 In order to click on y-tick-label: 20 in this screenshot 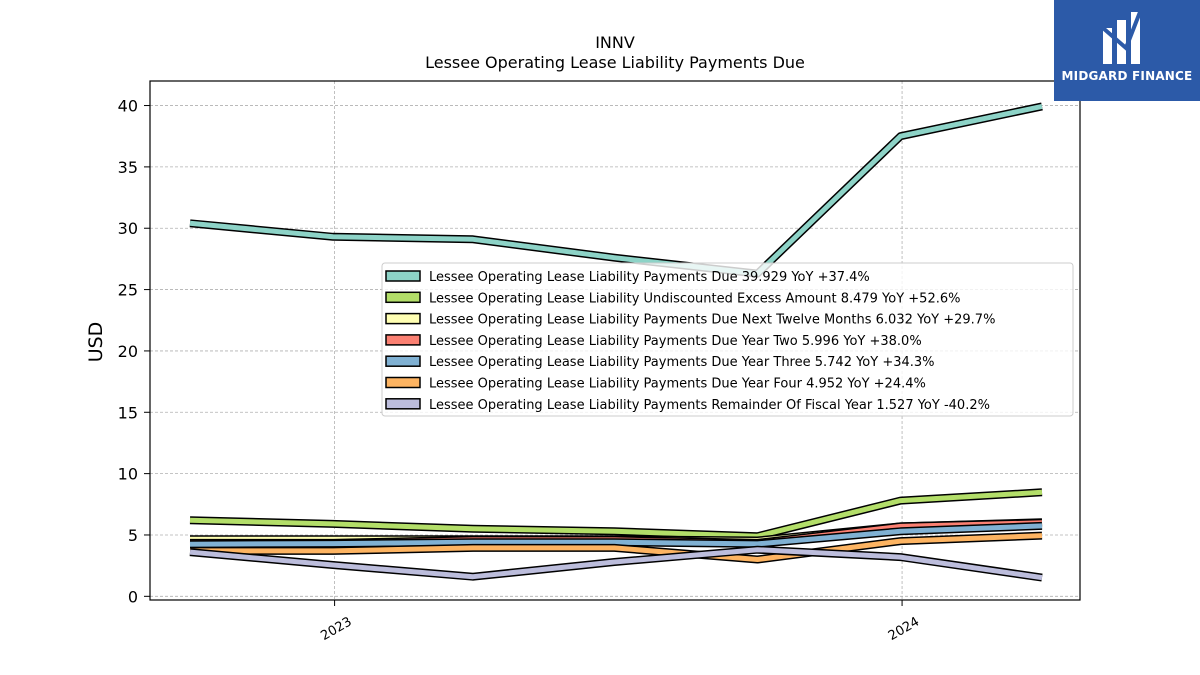, I will do `click(128, 351)`.